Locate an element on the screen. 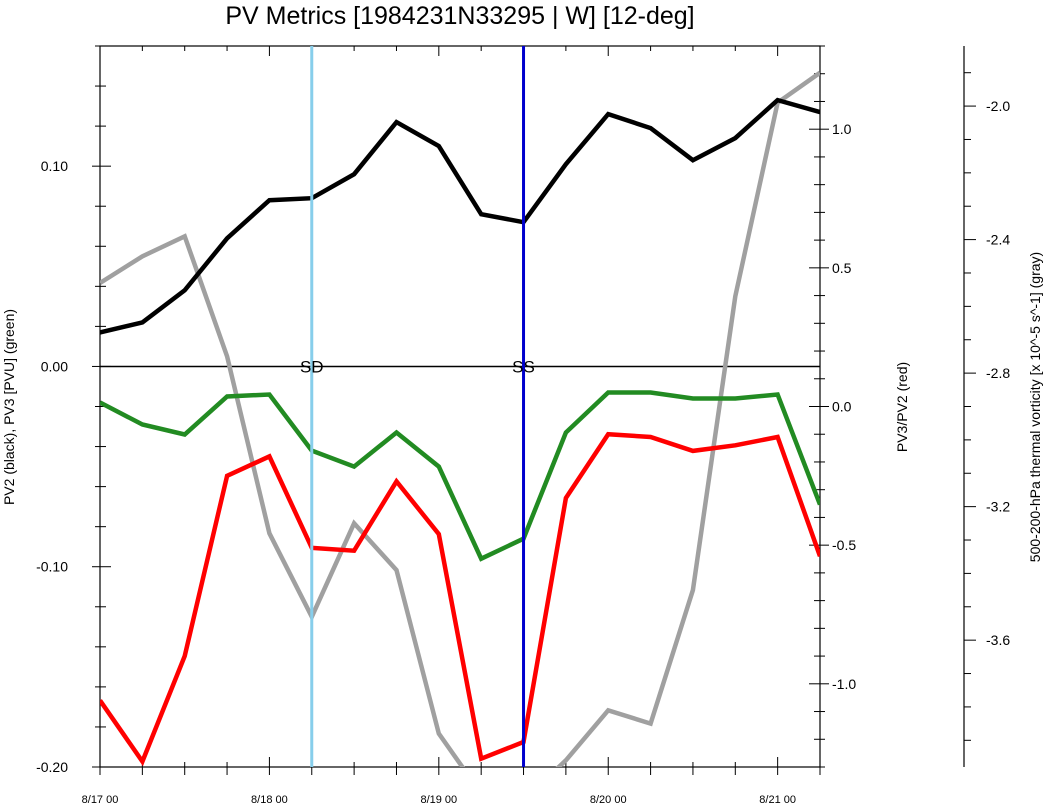 Image resolution: width=1045 pixels, height=805 pixels. y-far-right-tick-label: -3.2 is located at coordinates (998, 507).